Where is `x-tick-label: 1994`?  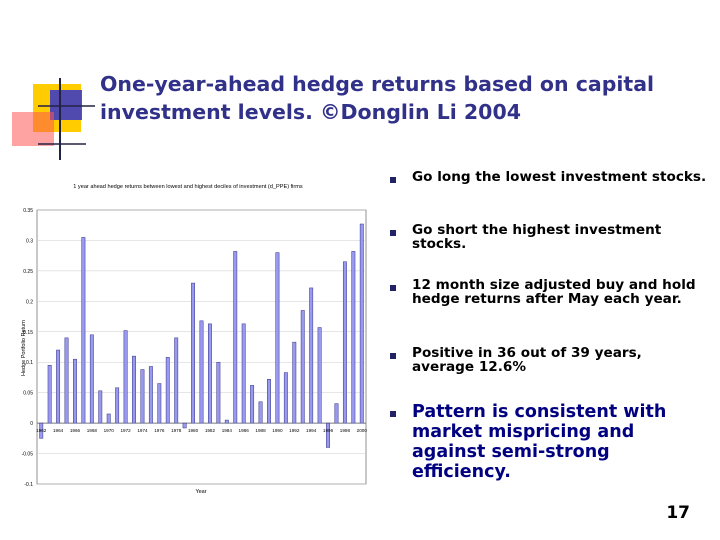 x-tick-label: 1994 is located at coordinates (311, 430).